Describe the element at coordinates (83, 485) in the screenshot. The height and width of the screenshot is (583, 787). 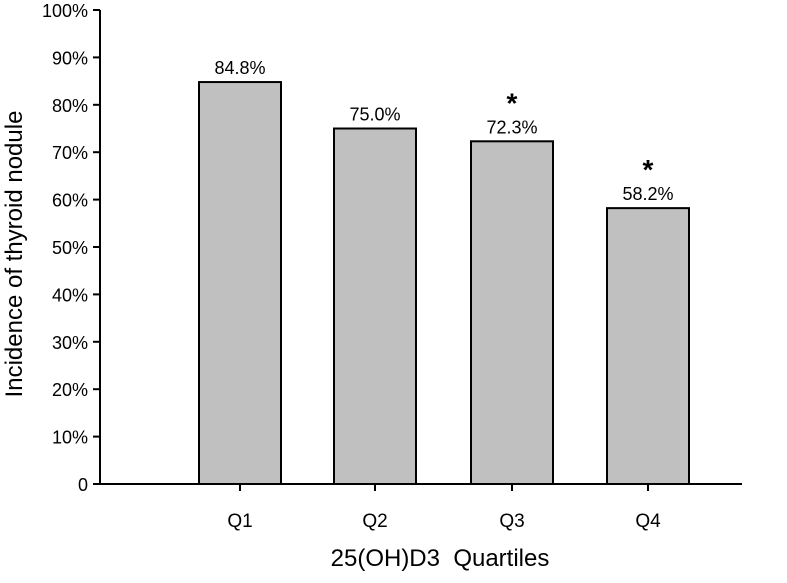
I see `y-tick-label: 0` at that location.